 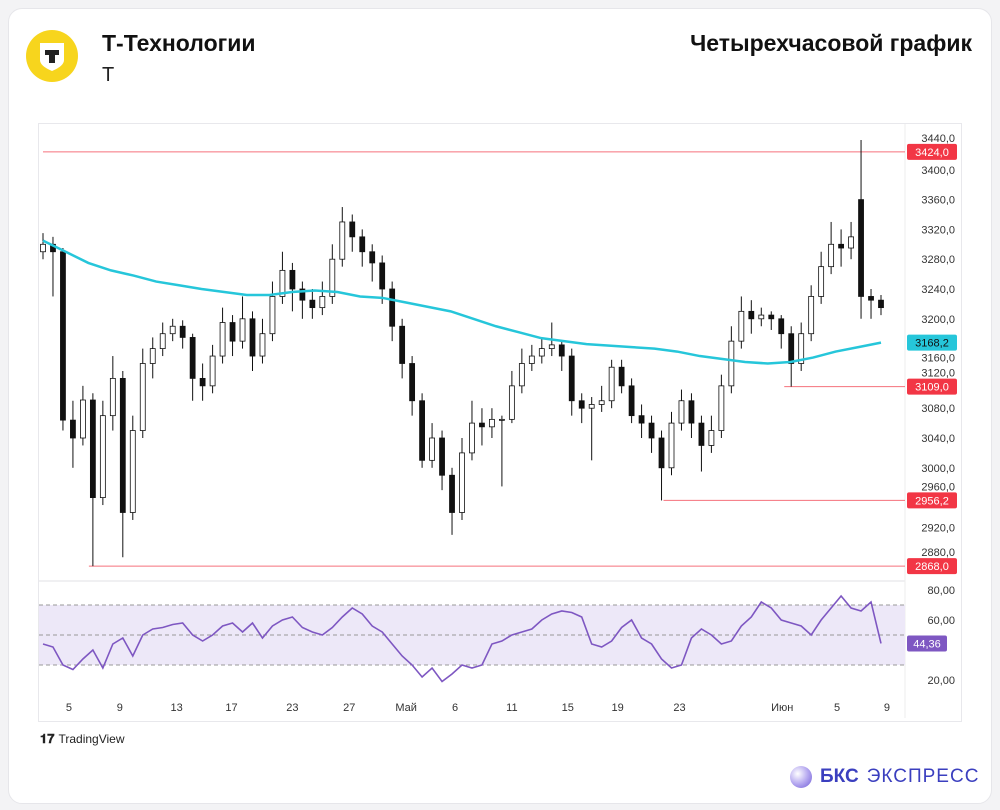 What do you see at coordinates (839, 776) in the screenshot?
I see `brand-bold: БКС` at bounding box center [839, 776].